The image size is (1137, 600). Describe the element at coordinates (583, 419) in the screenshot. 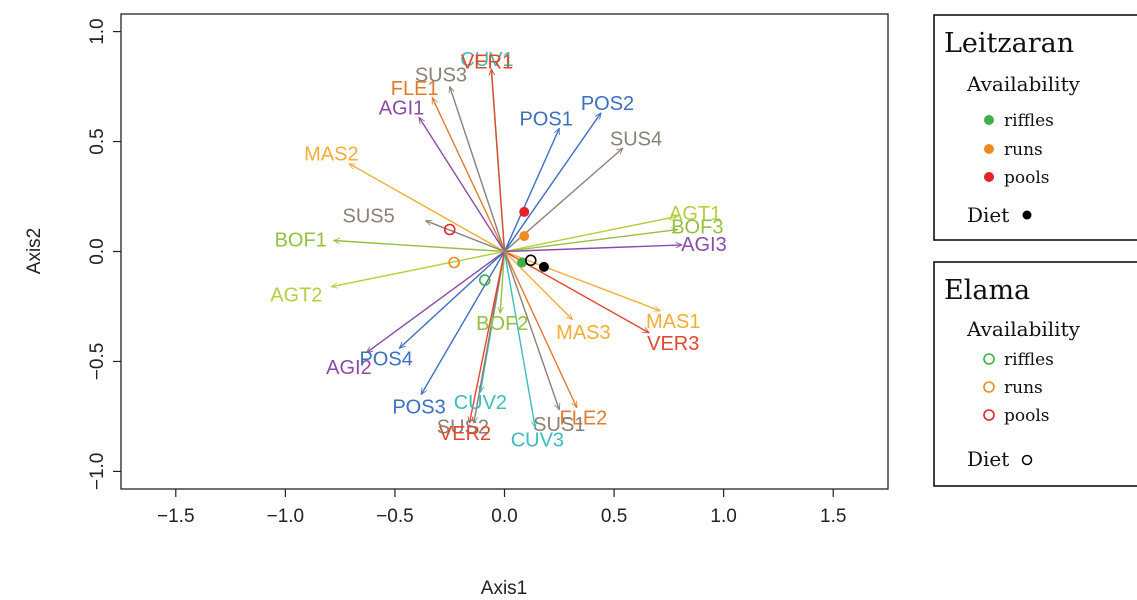

I see `vector-label-fle2: FLE2` at that location.